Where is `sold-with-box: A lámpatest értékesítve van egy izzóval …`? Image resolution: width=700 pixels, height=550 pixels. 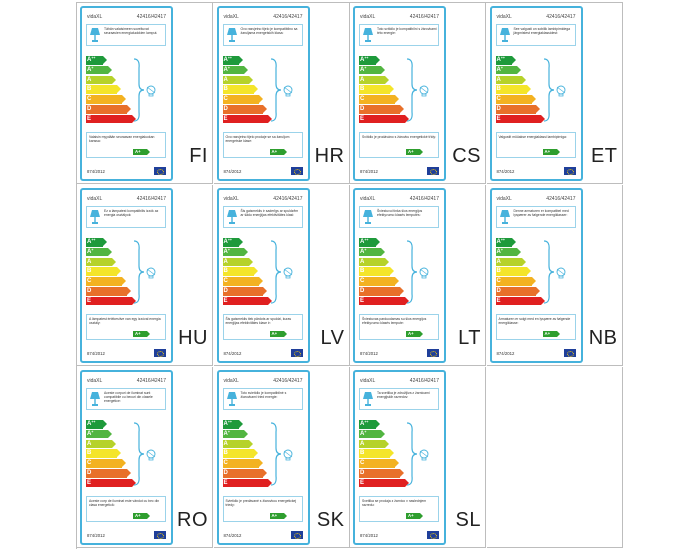 sold-with-box: A lámpatest értékesítve van egy izzóval … is located at coordinates (126, 327).